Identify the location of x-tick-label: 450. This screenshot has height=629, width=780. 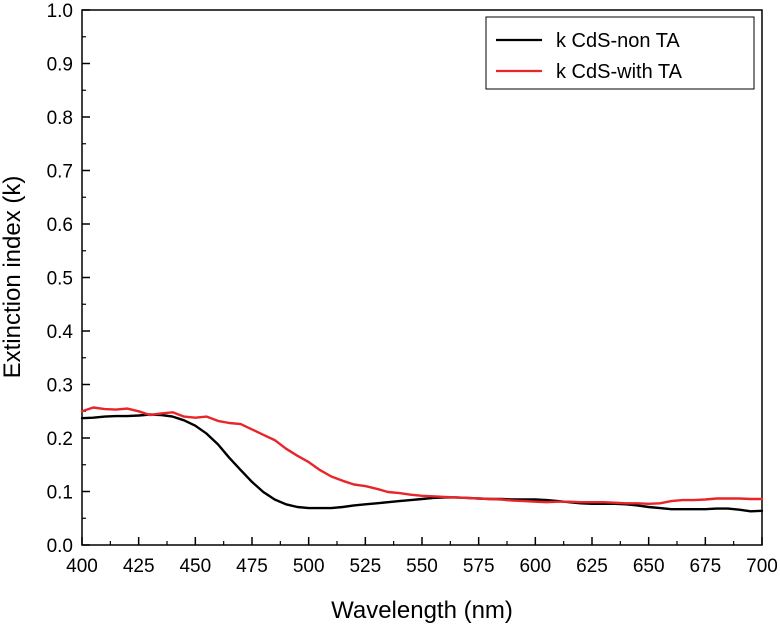
(195, 566).